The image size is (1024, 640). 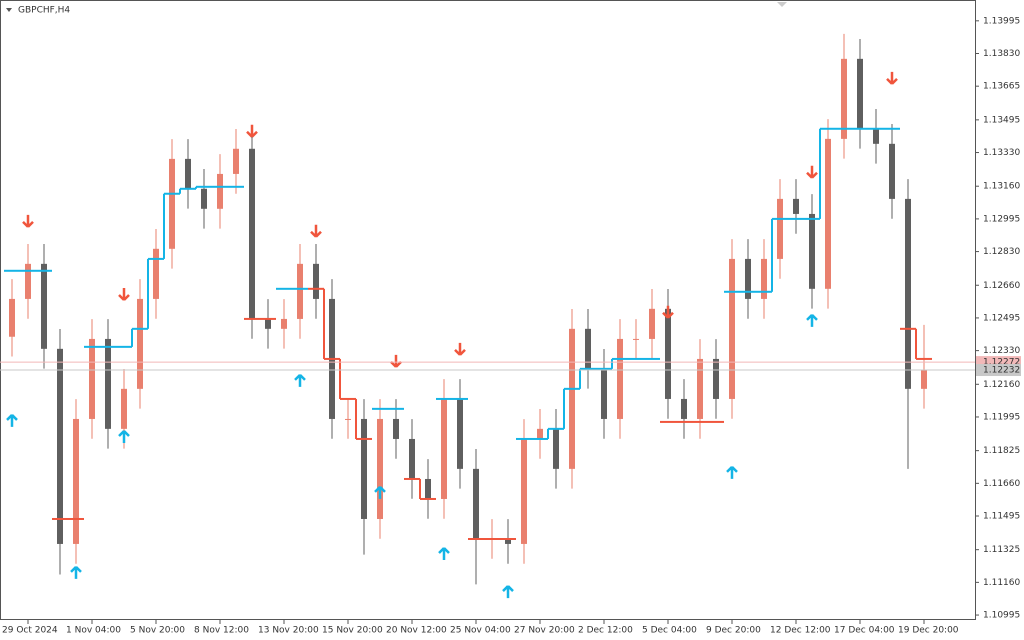 What do you see at coordinates (30, 631) in the screenshot?
I see `x-tick-label: 29 Oct 2024` at bounding box center [30, 631].